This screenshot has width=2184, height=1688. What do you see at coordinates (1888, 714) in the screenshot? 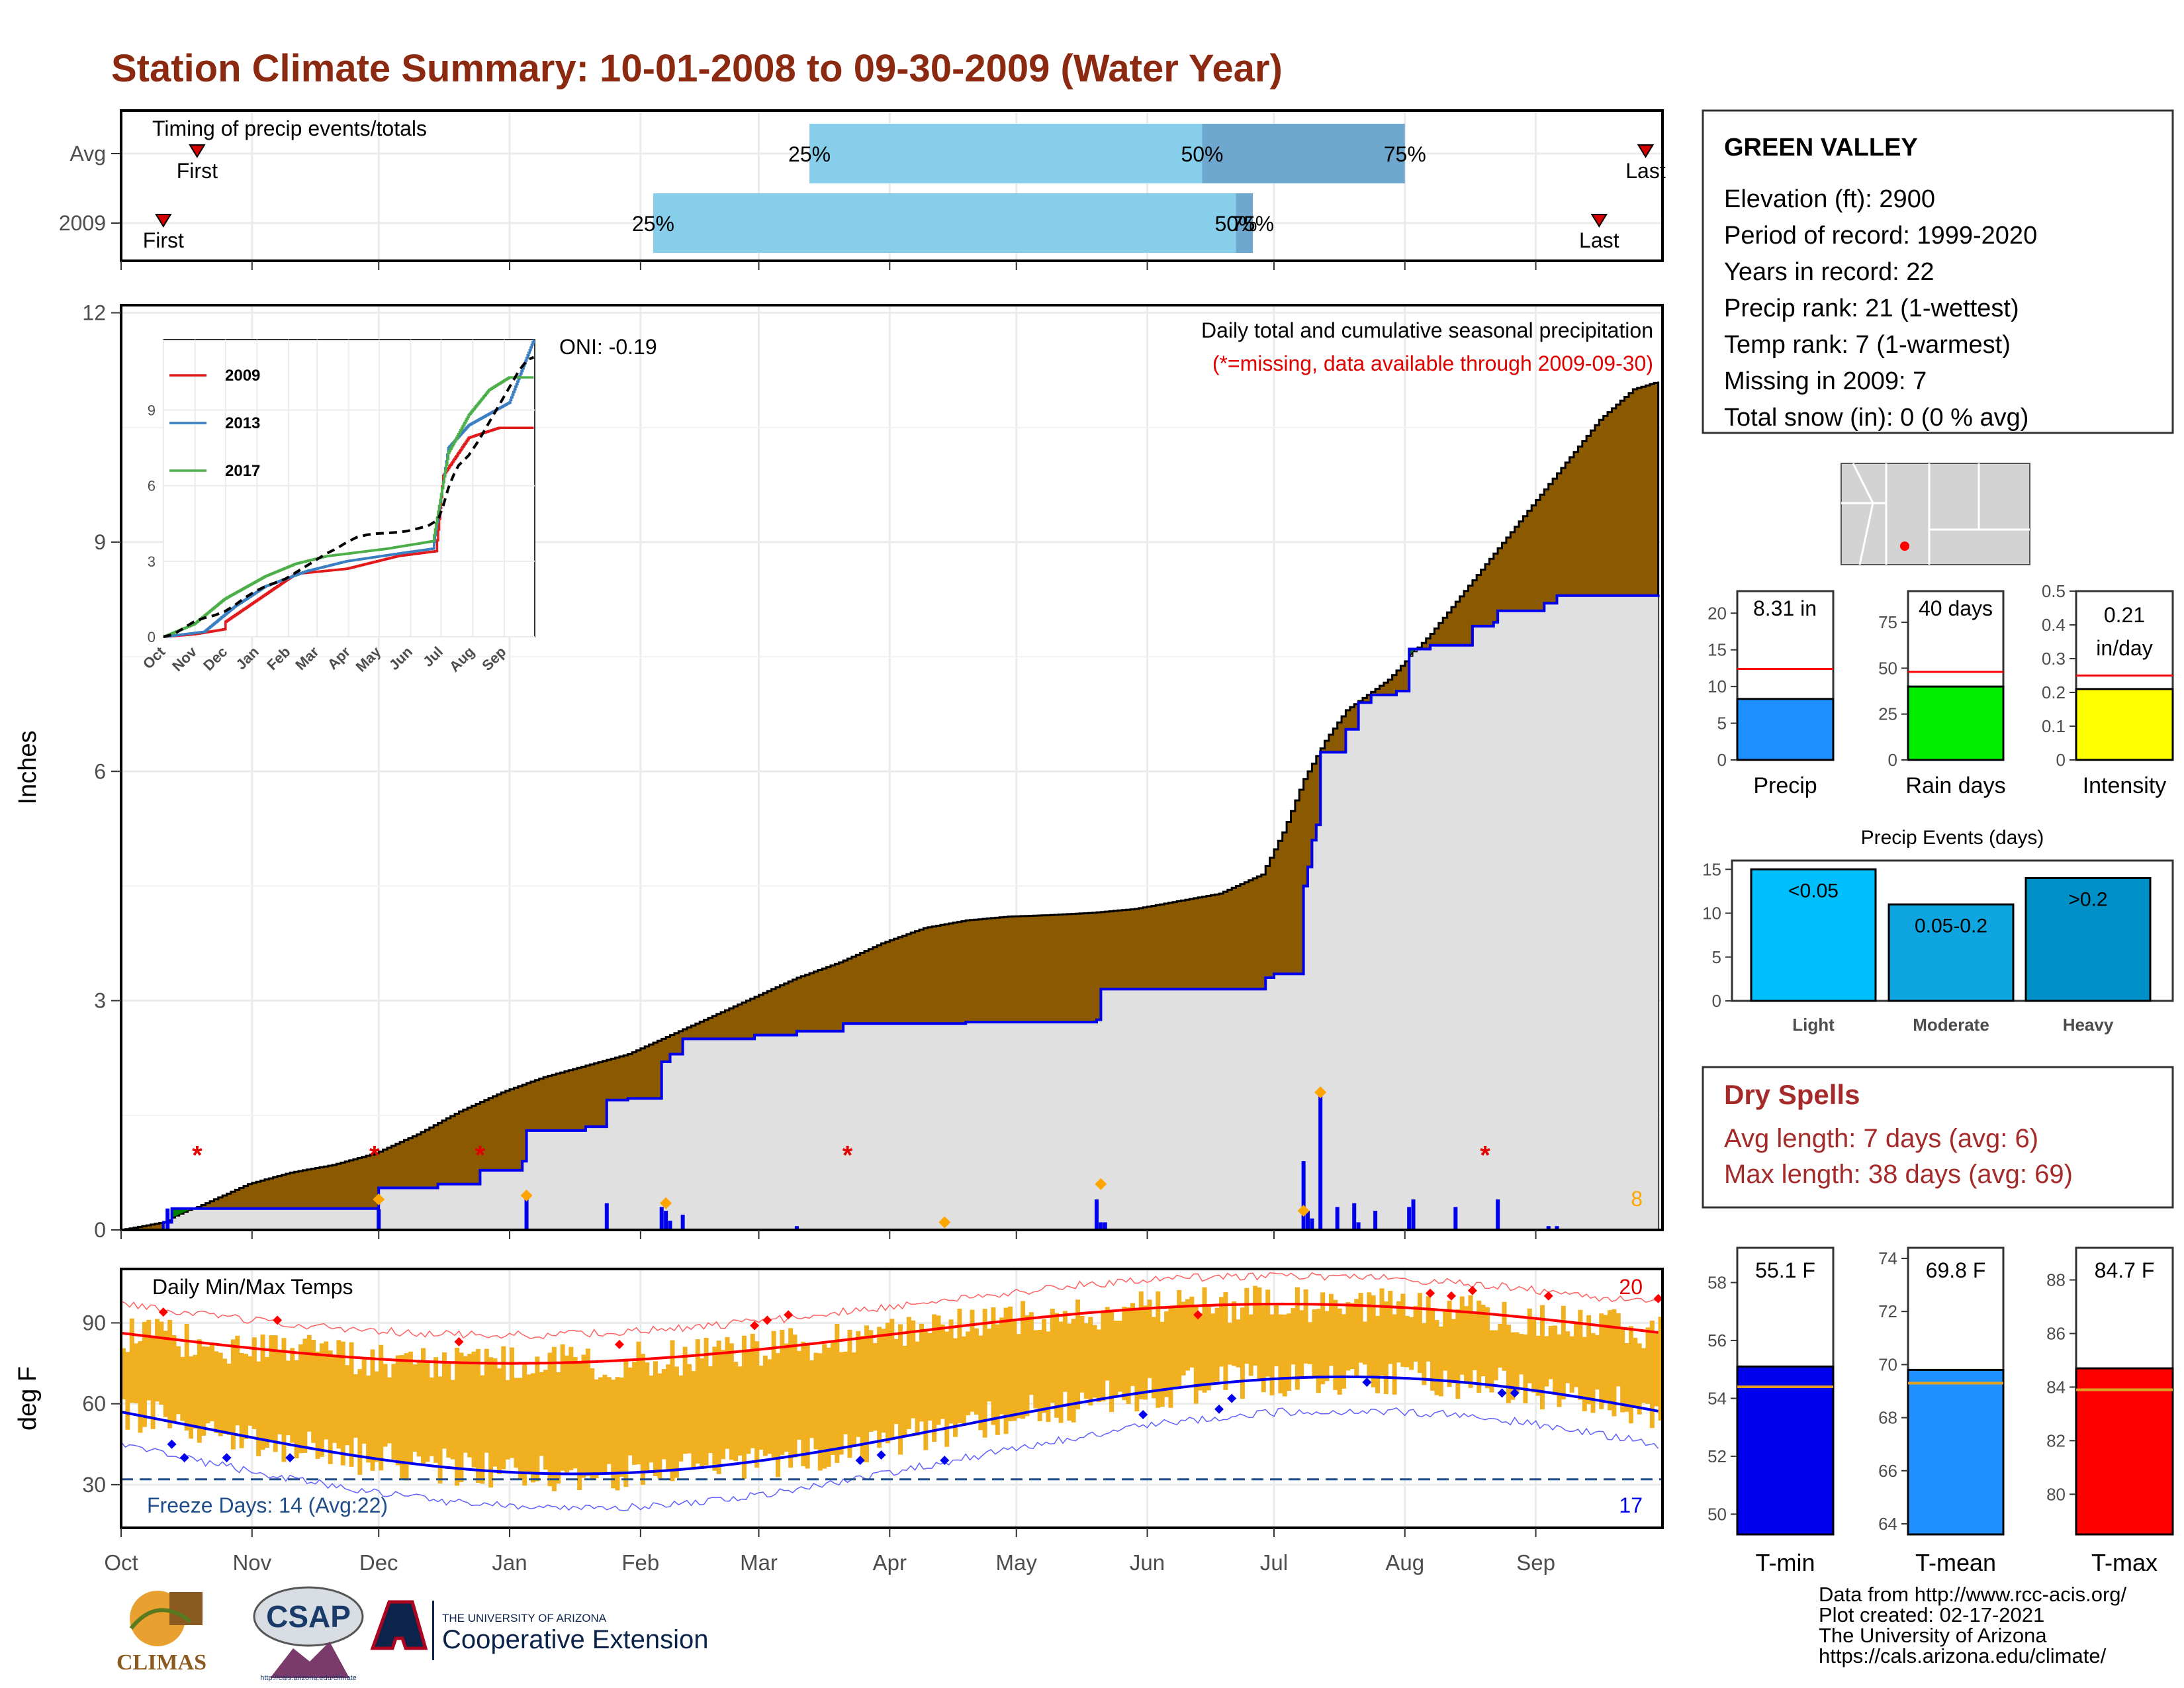
I see `mini-y-tick-label: 25` at bounding box center [1888, 714].